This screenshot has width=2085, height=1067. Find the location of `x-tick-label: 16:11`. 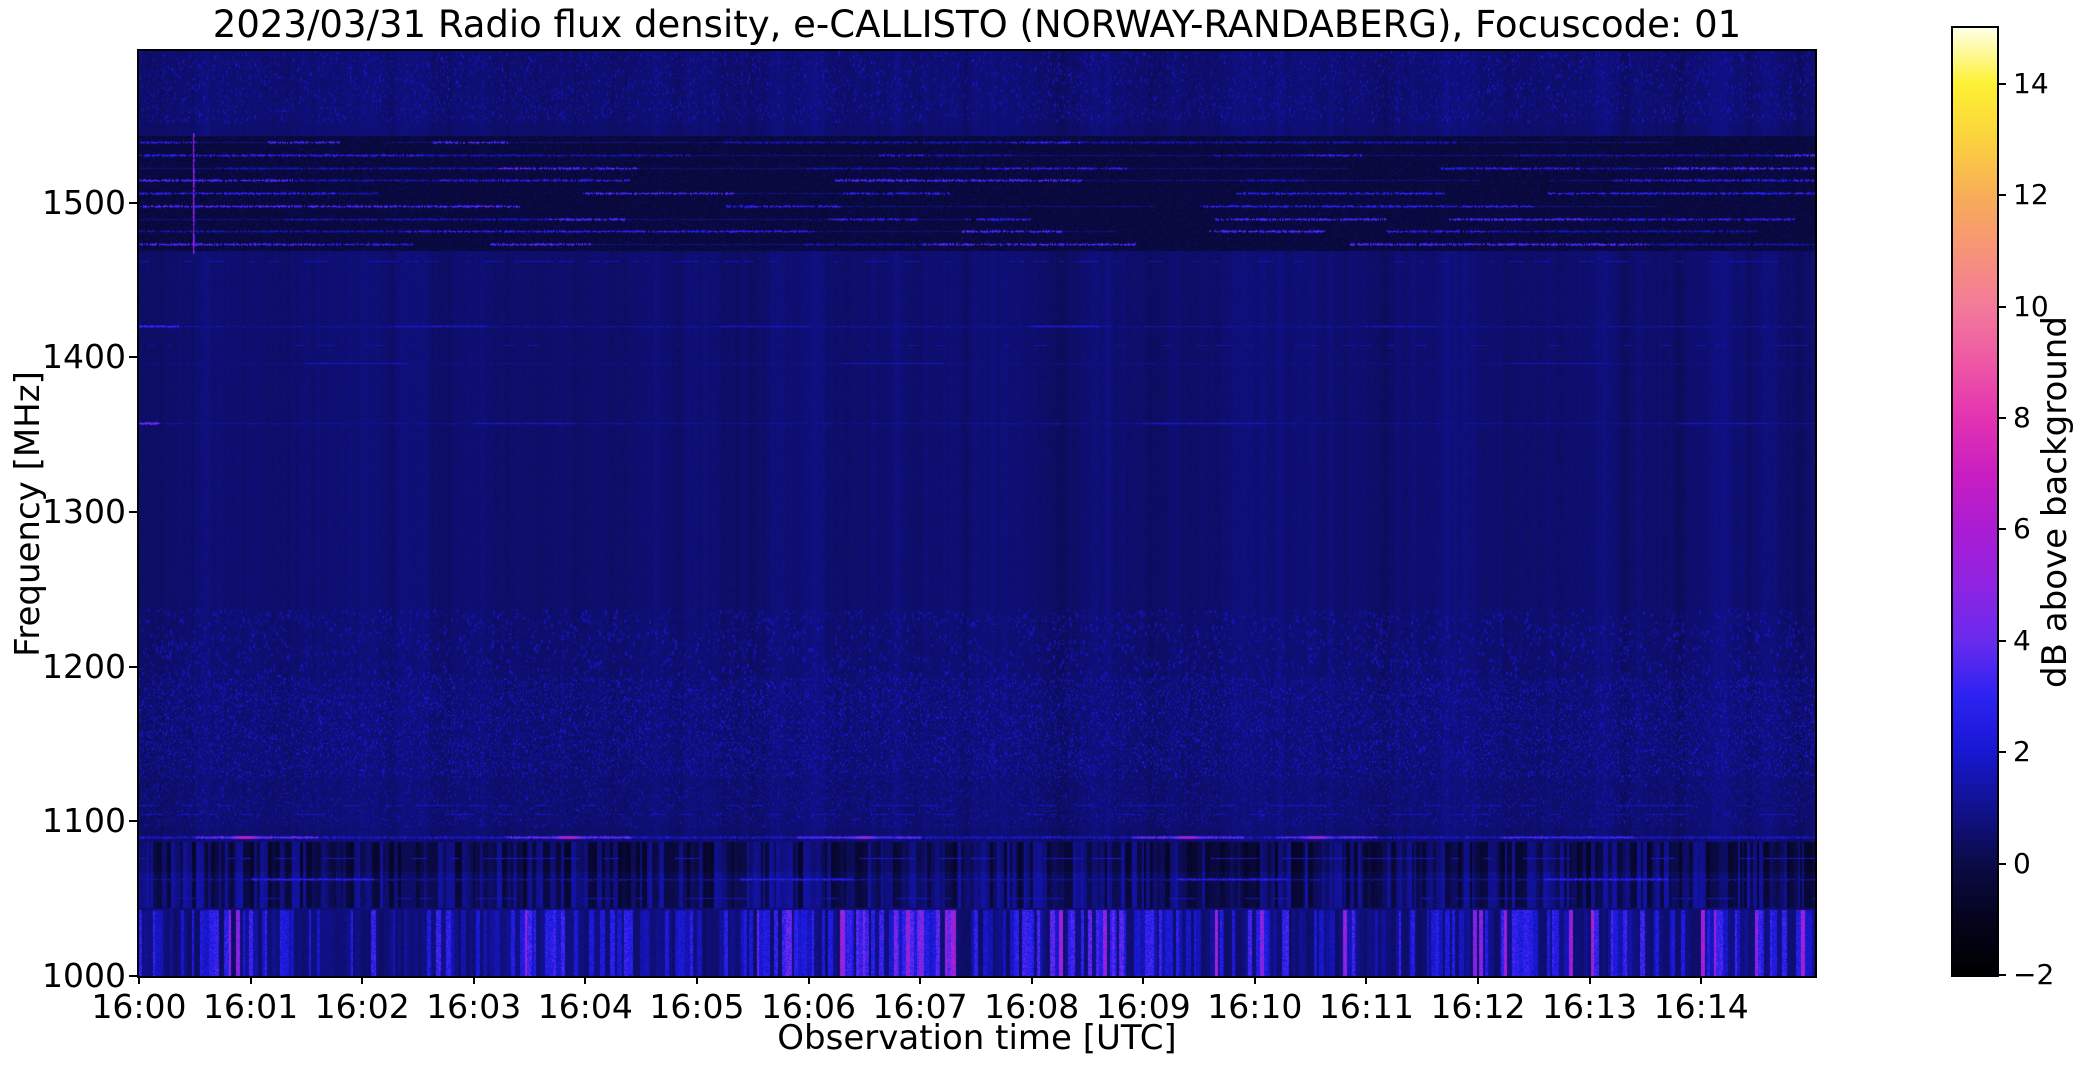

x-tick-label: 16:11 is located at coordinates (1366, 1006).